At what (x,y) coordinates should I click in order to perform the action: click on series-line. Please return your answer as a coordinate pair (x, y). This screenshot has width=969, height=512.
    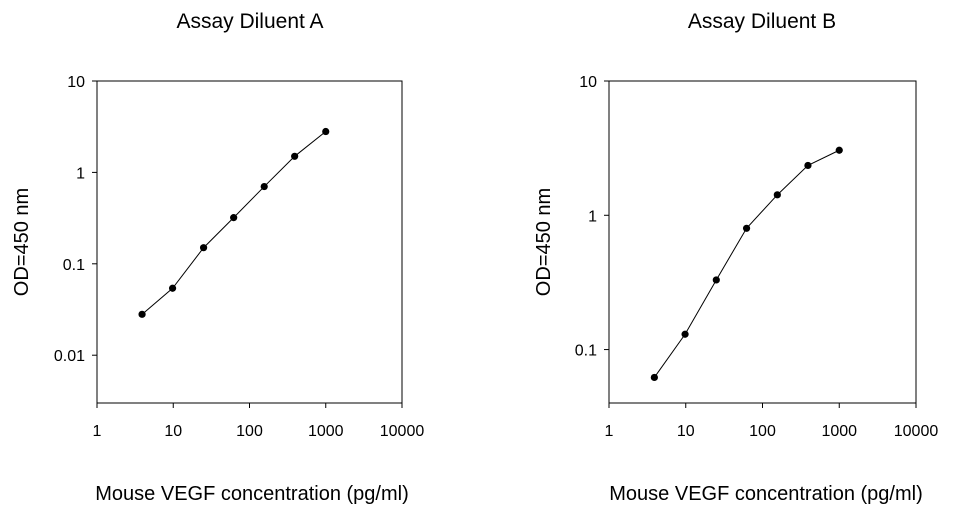
    Looking at the image, I should click on (746, 263).